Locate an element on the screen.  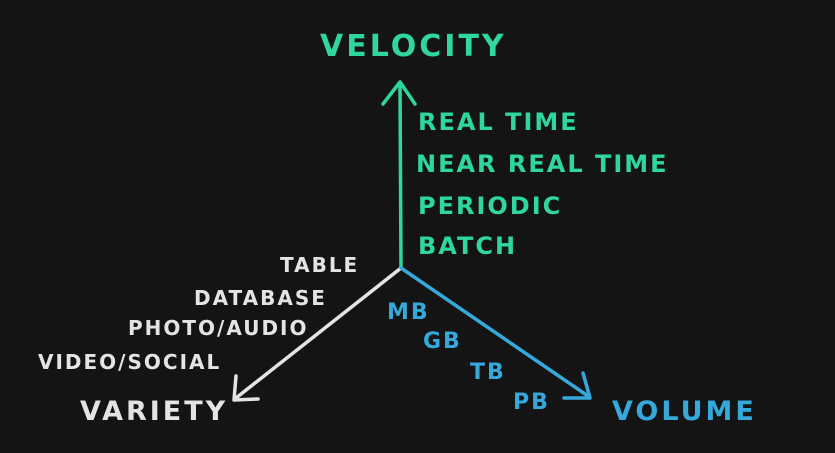
velocity-item-real-time: REAL TIME is located at coordinates (498, 122).